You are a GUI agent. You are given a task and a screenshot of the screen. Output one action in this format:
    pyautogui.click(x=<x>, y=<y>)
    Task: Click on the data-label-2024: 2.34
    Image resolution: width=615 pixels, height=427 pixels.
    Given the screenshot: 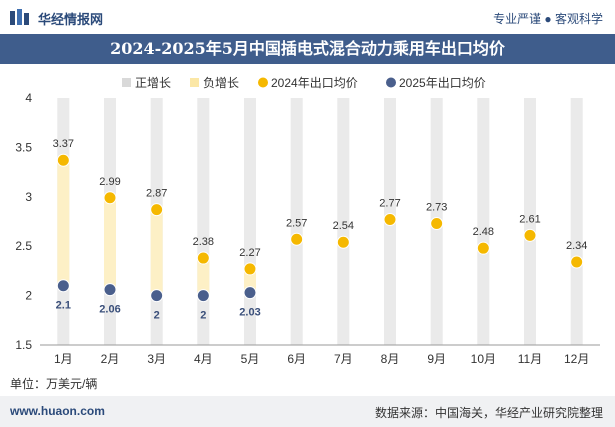 What is the action you would take?
    pyautogui.click(x=576, y=246)
    